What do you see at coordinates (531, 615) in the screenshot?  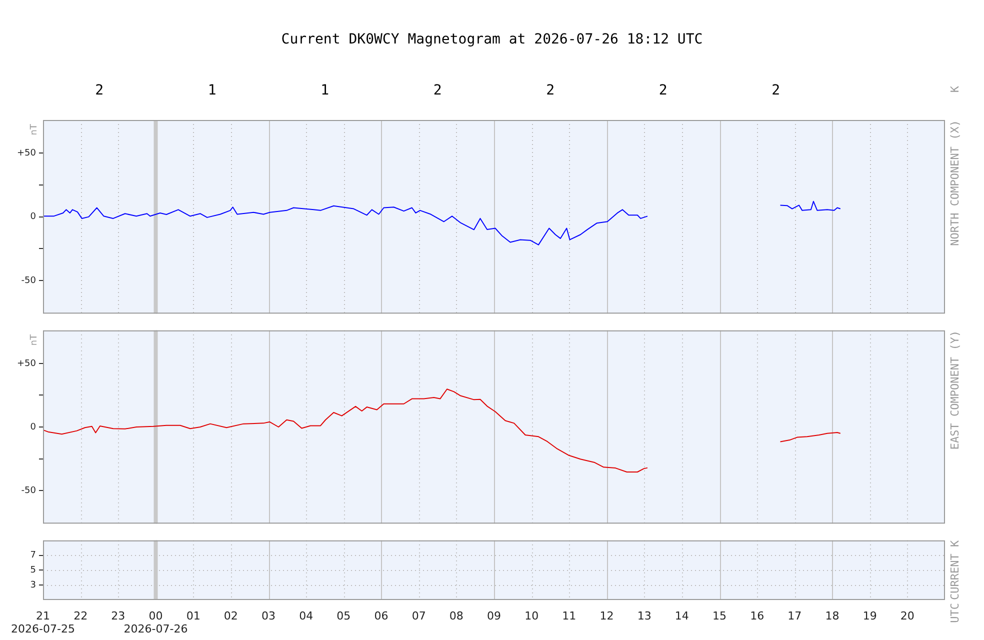 I see `x-tick-label: 10` at bounding box center [531, 615].